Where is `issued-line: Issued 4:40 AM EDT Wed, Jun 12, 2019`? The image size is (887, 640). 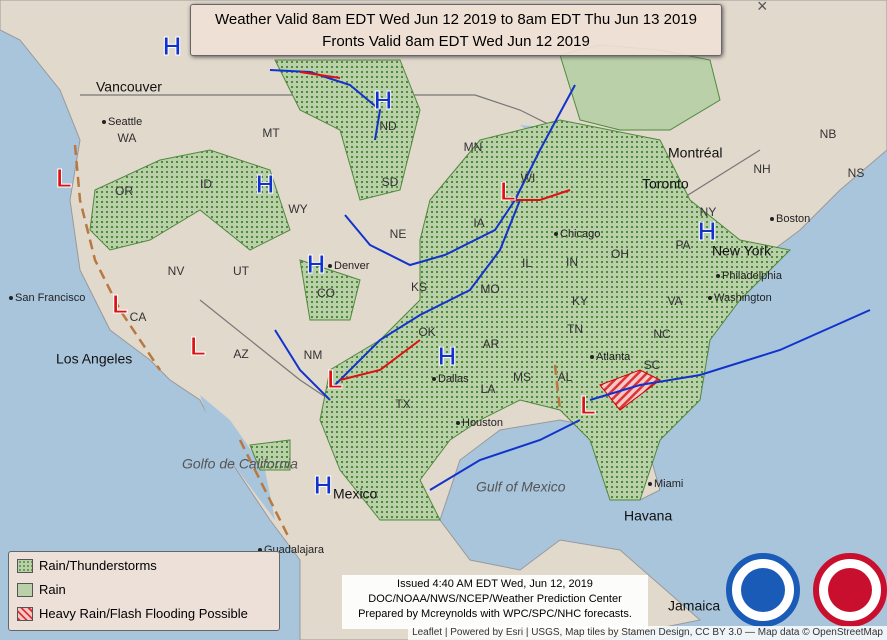
issued-line: Issued 4:40 AM EDT Wed, Jun 12, 2019 is located at coordinates (495, 584).